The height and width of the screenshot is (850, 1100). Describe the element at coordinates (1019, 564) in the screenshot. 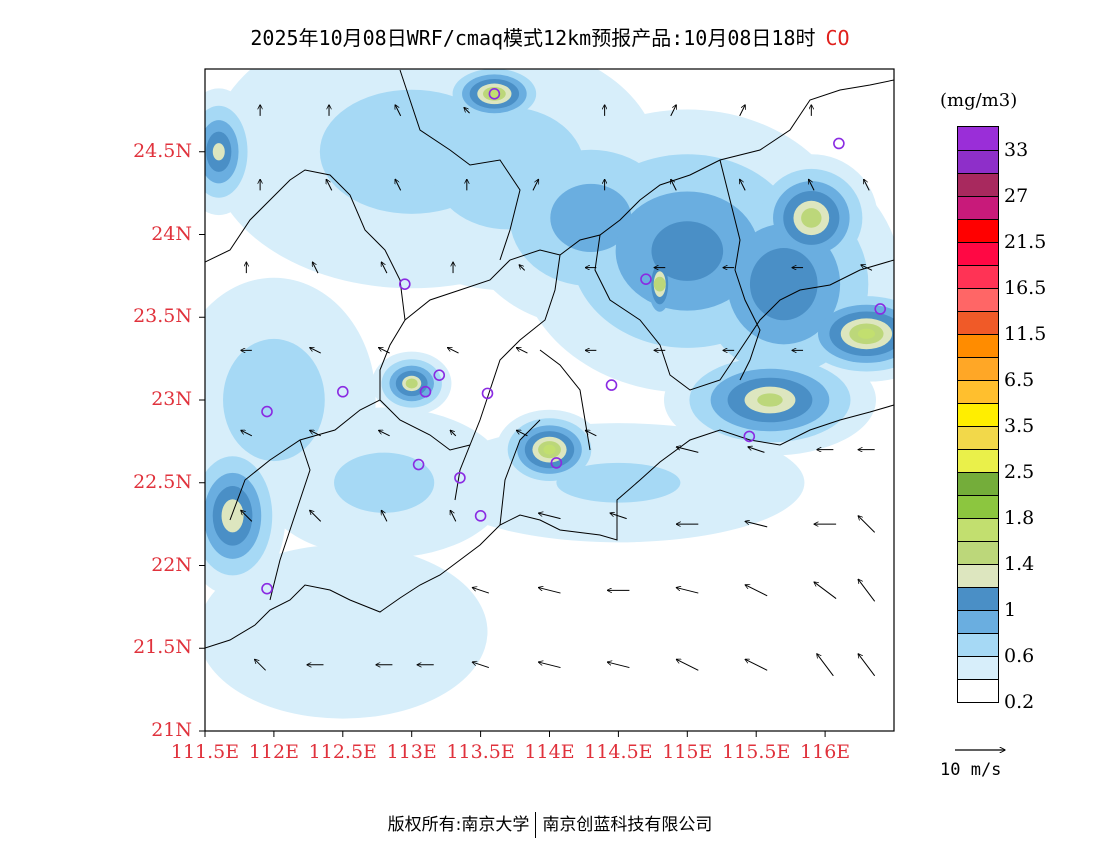

I see `legend-level-label: 1.4` at that location.